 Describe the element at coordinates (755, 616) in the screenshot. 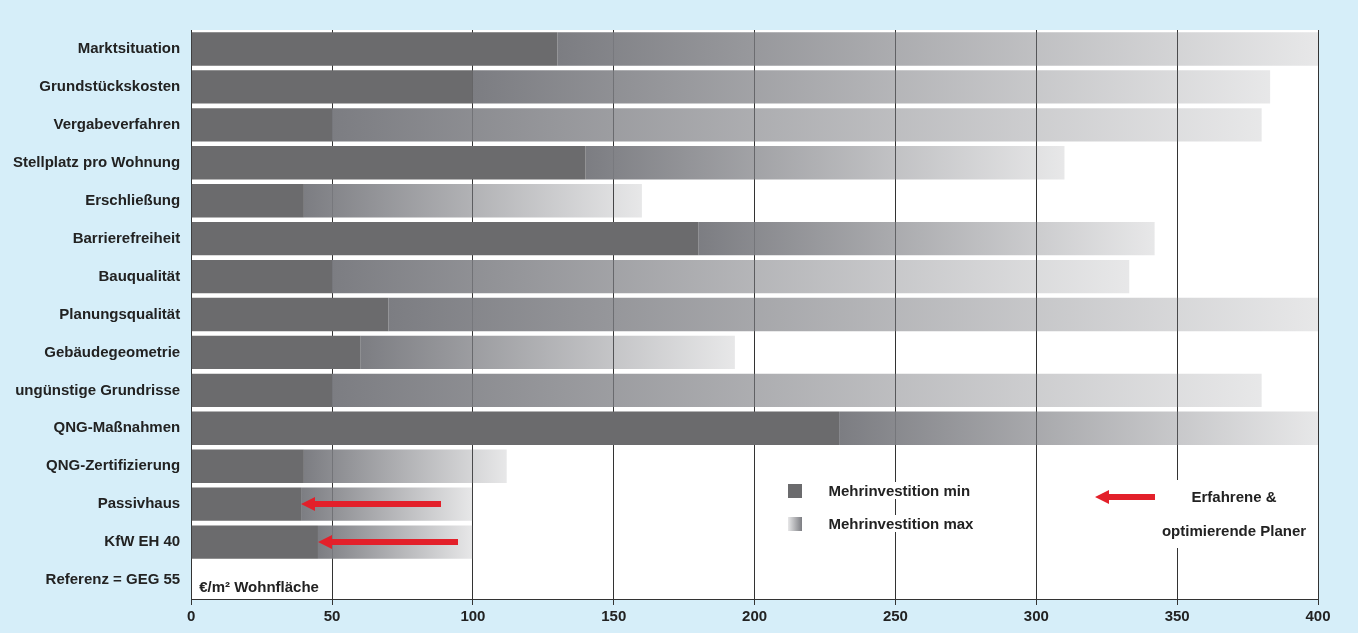

I see `x-tick-label: 200` at that location.